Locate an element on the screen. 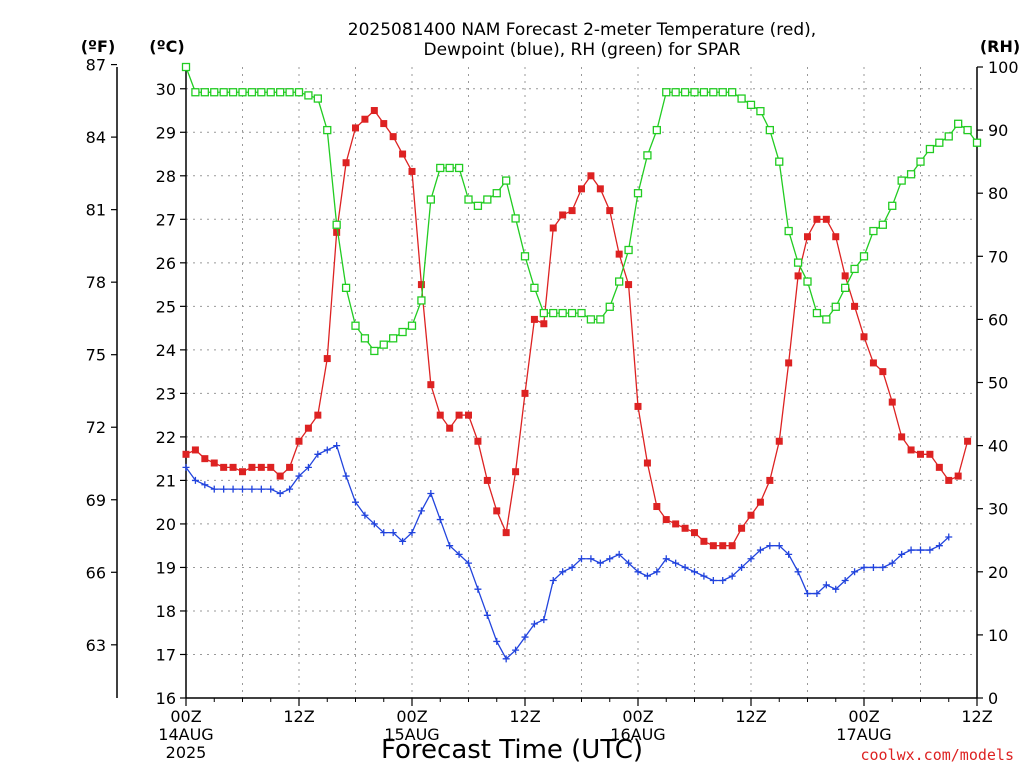  fahrenheit-tick-label: 72 is located at coordinates (96, 427).